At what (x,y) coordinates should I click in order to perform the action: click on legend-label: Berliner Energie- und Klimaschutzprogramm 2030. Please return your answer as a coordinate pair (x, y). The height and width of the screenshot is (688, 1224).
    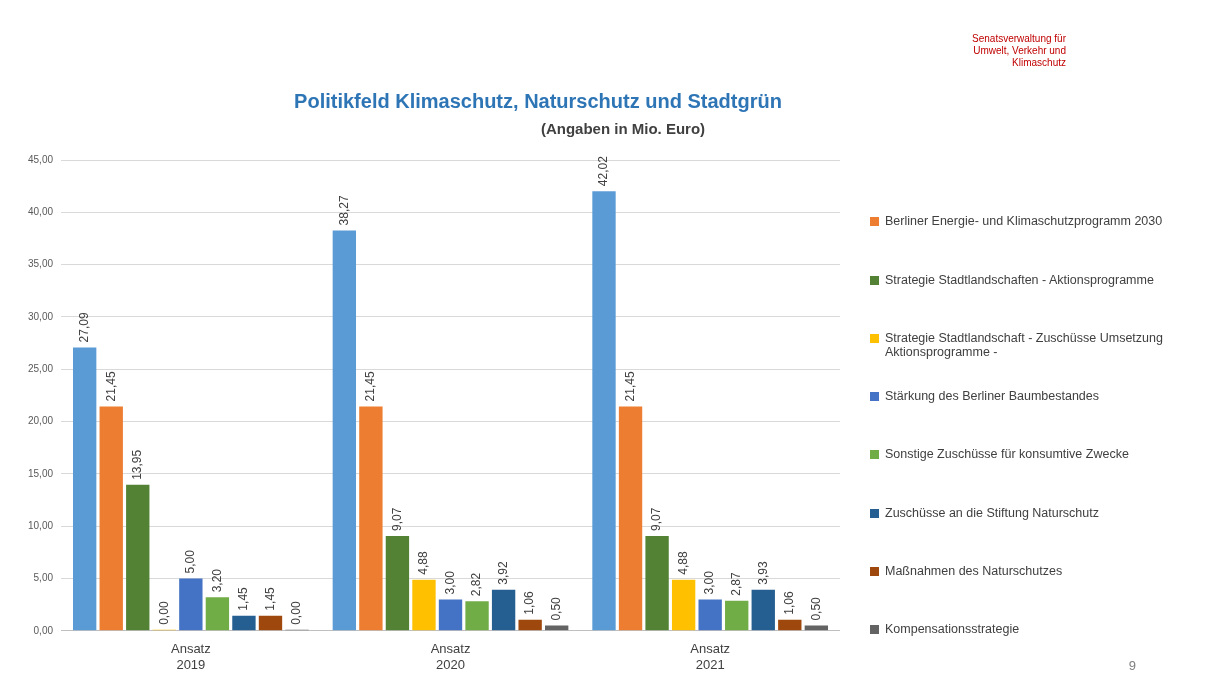
    Looking at the image, I should click on (1024, 221).